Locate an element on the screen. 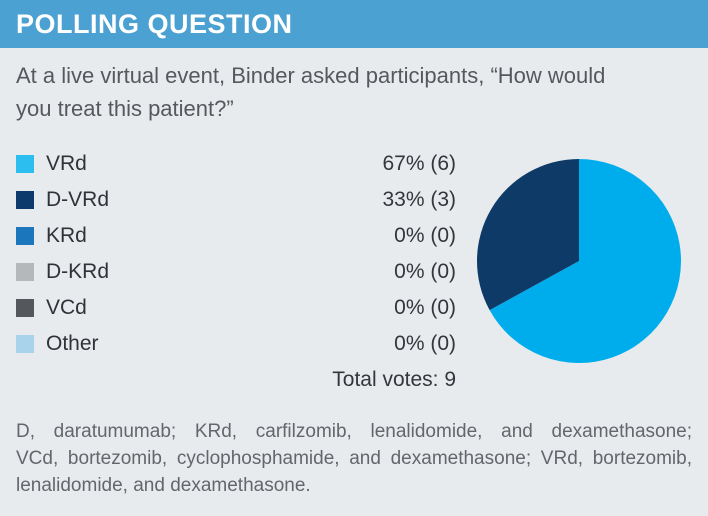 The height and width of the screenshot is (516, 708). total-votes: Total votes: 9 is located at coordinates (394, 379).